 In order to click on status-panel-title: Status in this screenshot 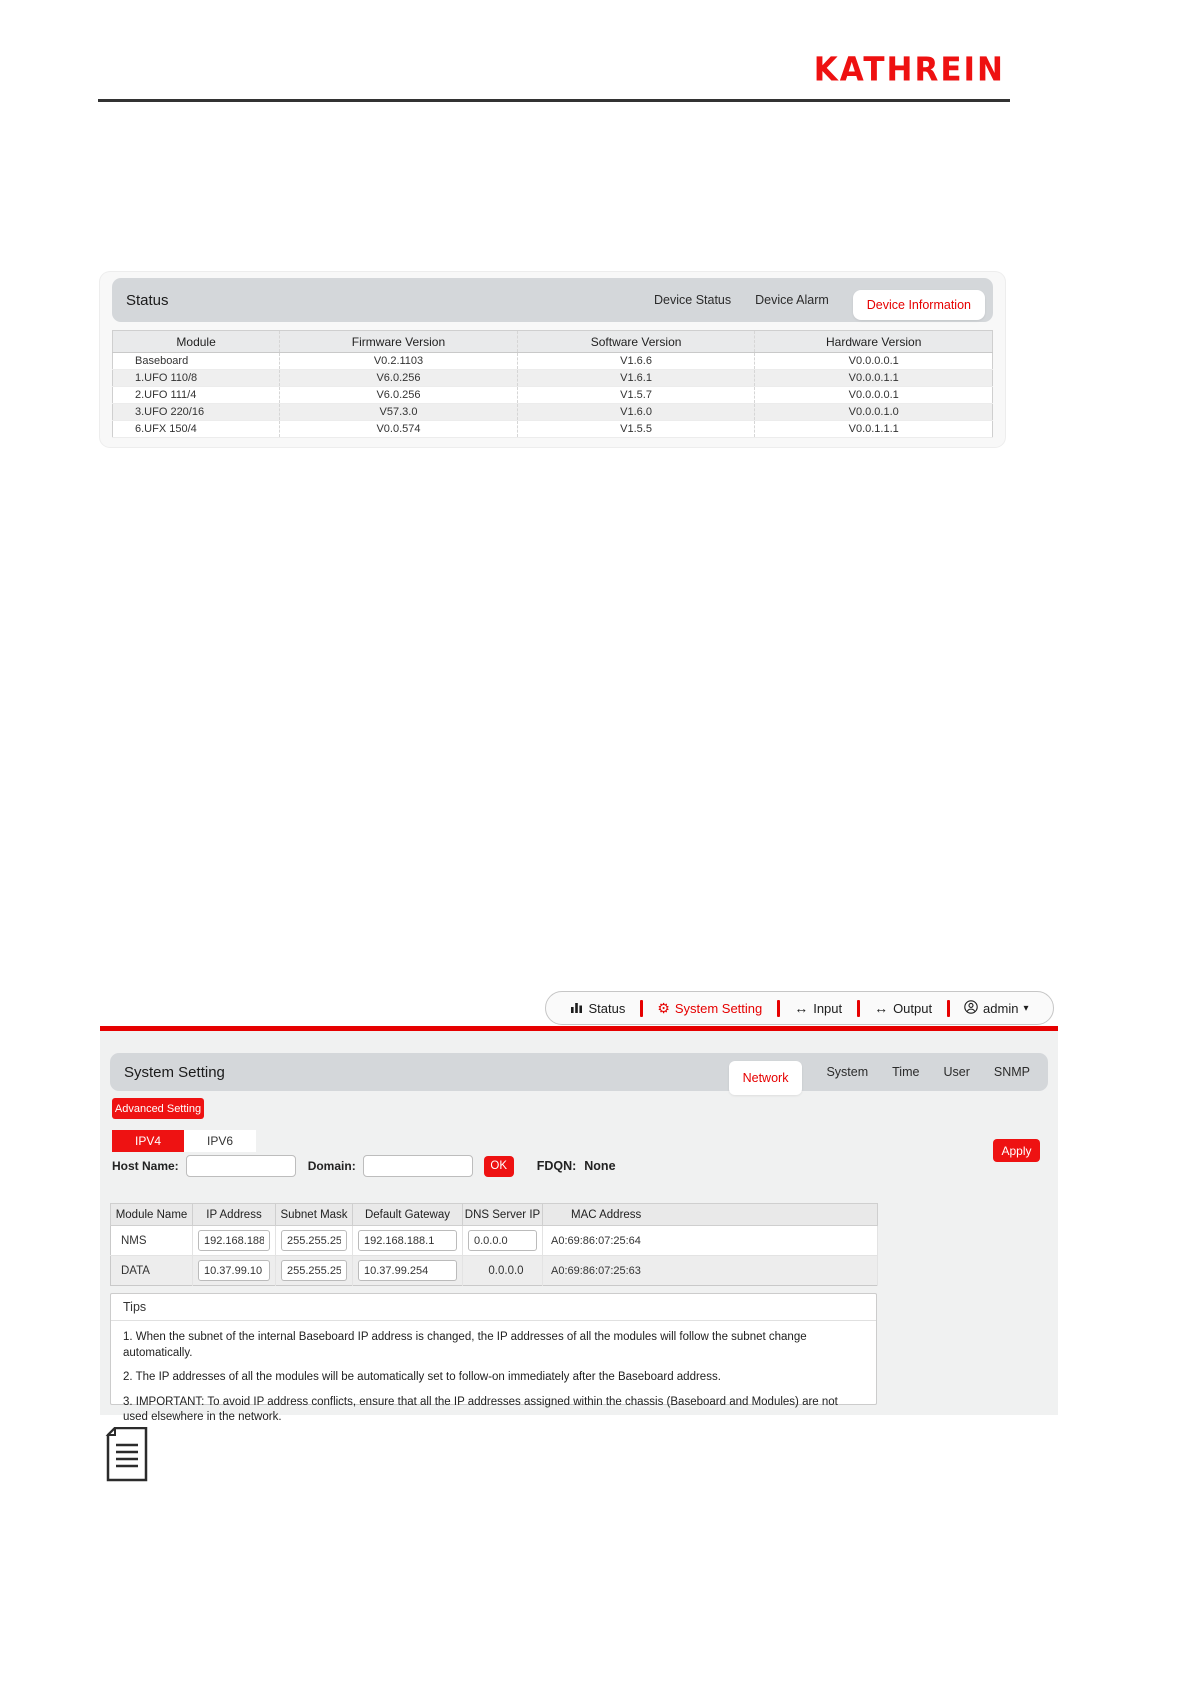, I will do `click(147, 300)`.